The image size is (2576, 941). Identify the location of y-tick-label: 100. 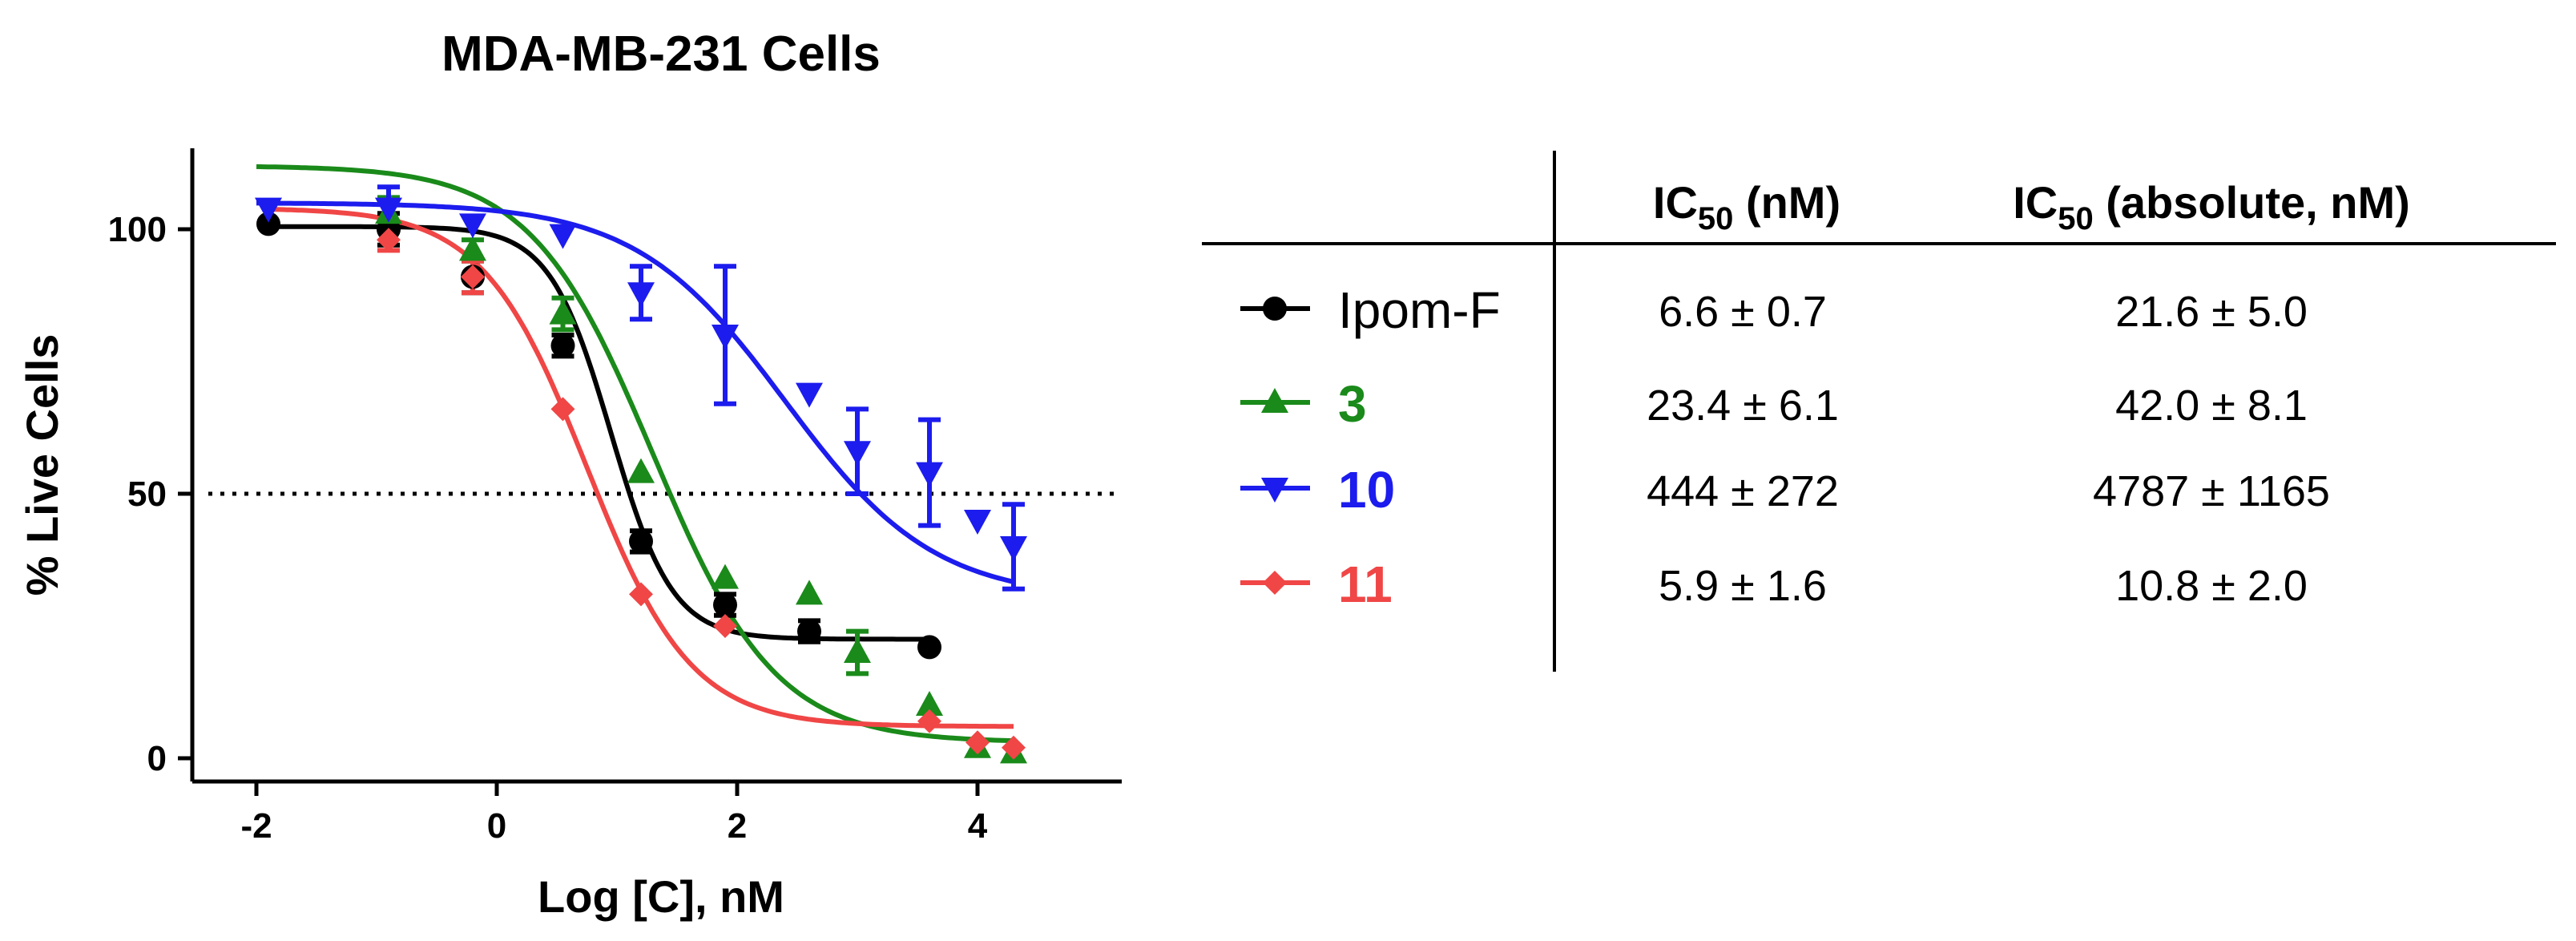
(137, 229).